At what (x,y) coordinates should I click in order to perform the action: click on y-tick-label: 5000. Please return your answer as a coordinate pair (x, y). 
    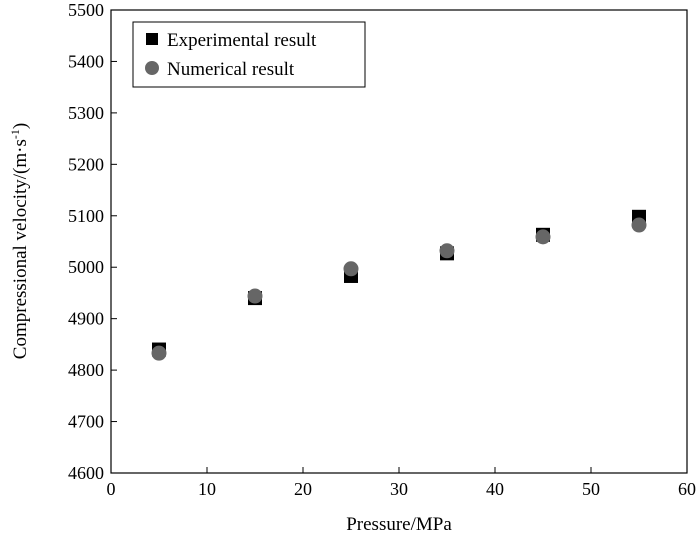
    Looking at the image, I should click on (86, 267).